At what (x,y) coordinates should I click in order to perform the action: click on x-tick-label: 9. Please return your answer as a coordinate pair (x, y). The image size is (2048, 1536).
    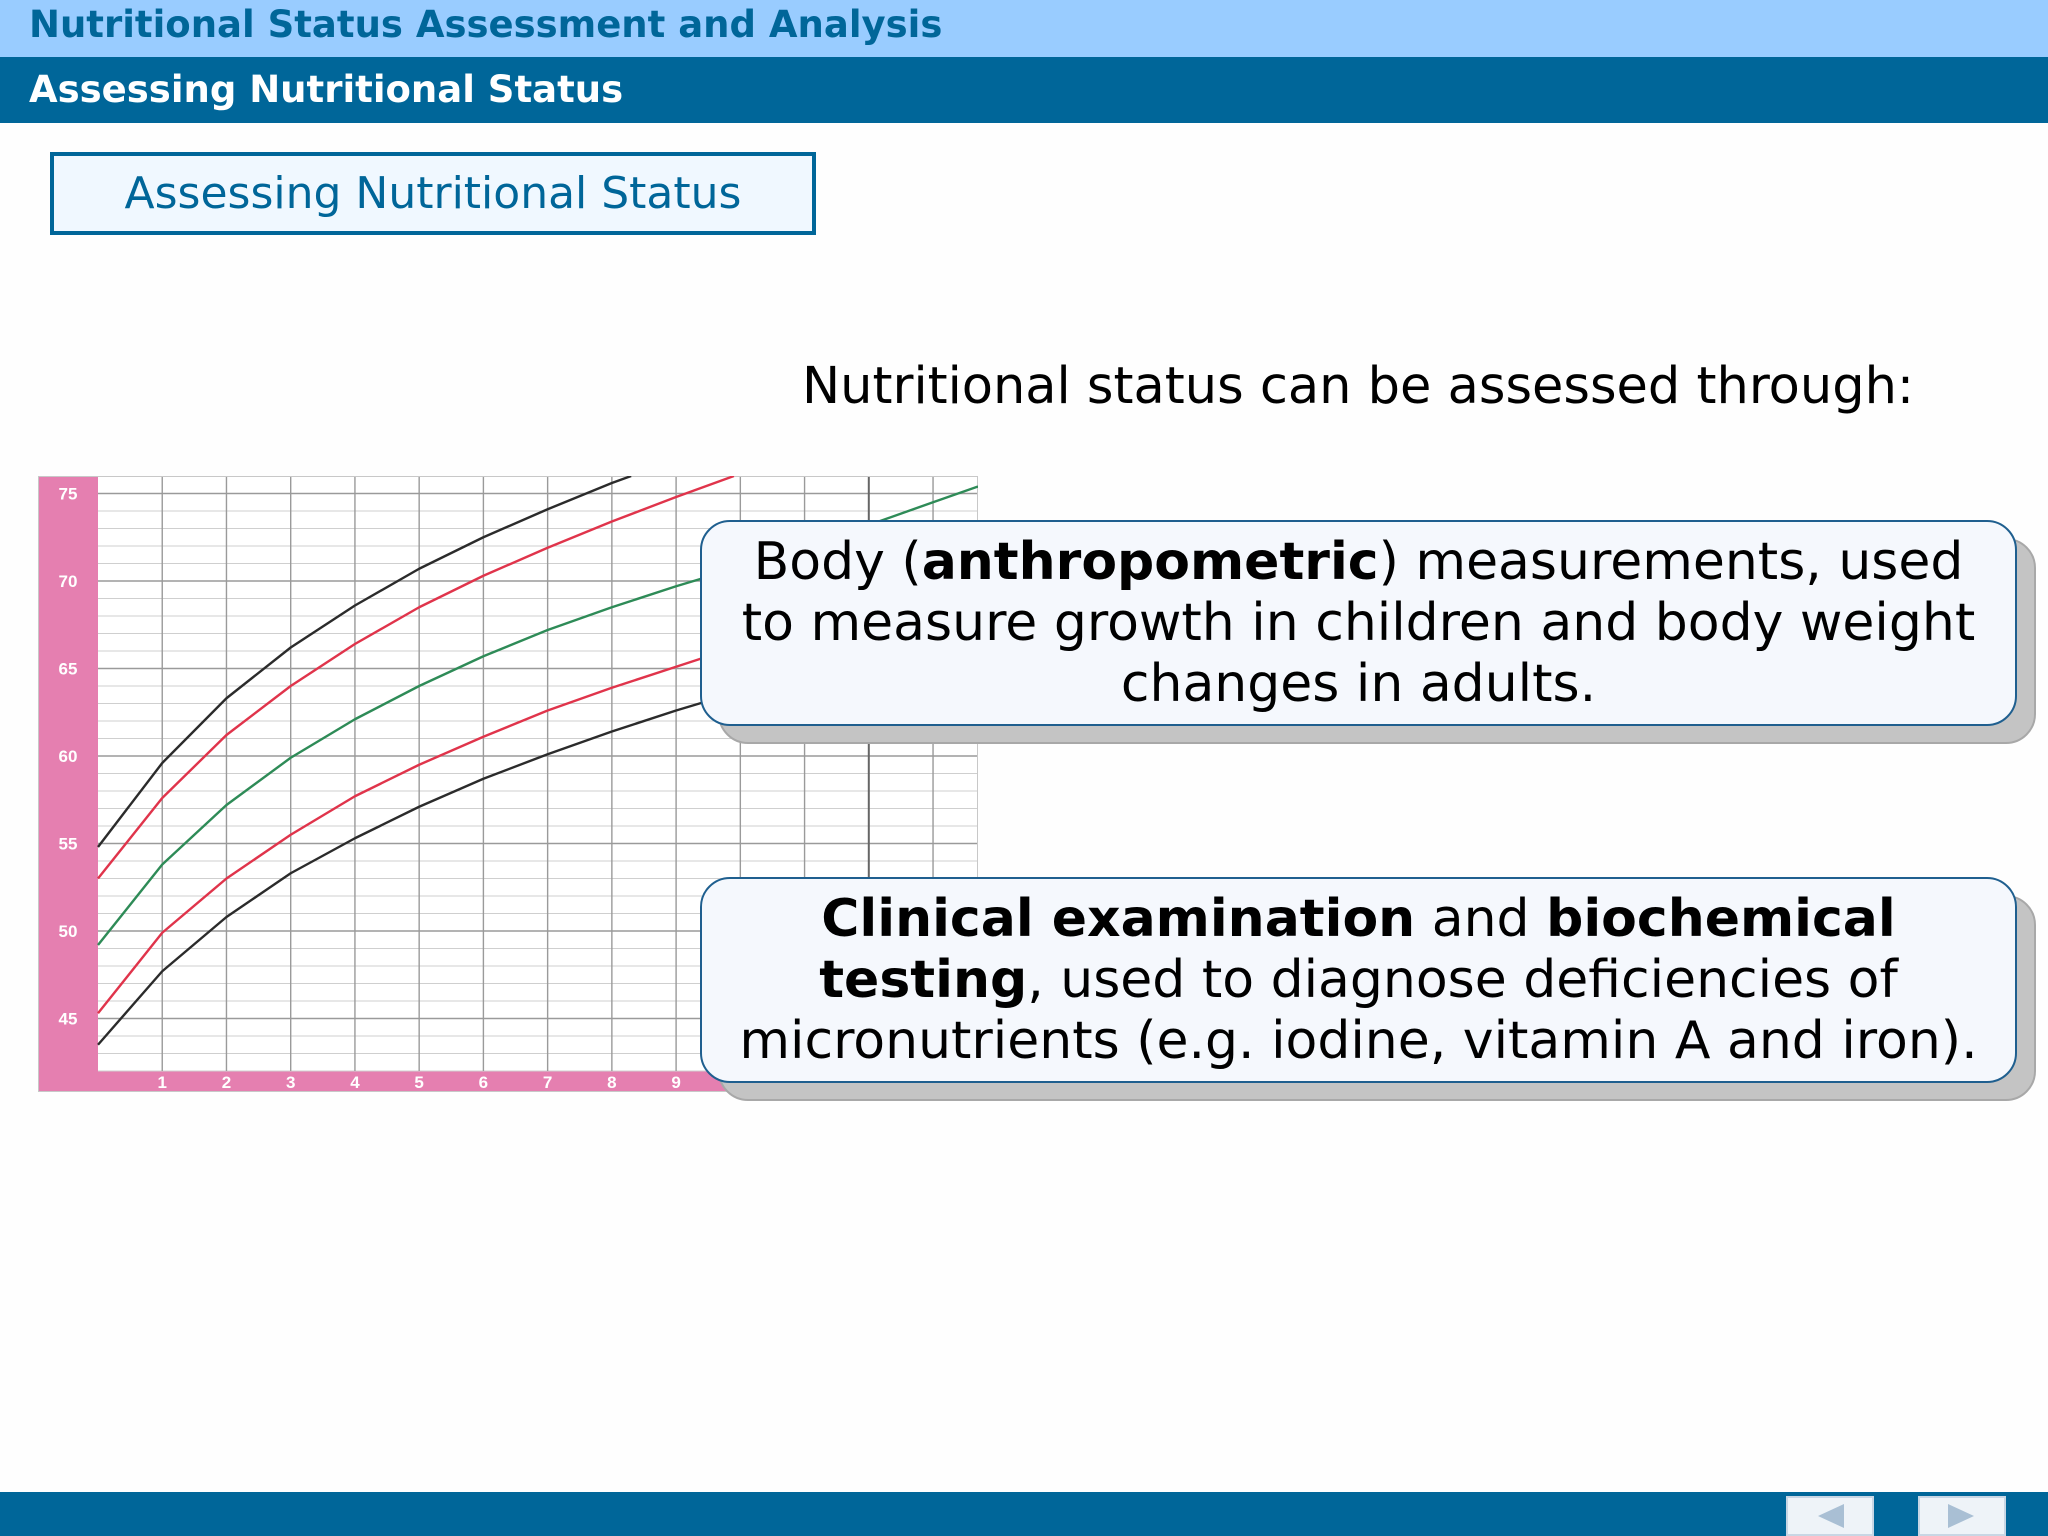
    Looking at the image, I should click on (675, 1082).